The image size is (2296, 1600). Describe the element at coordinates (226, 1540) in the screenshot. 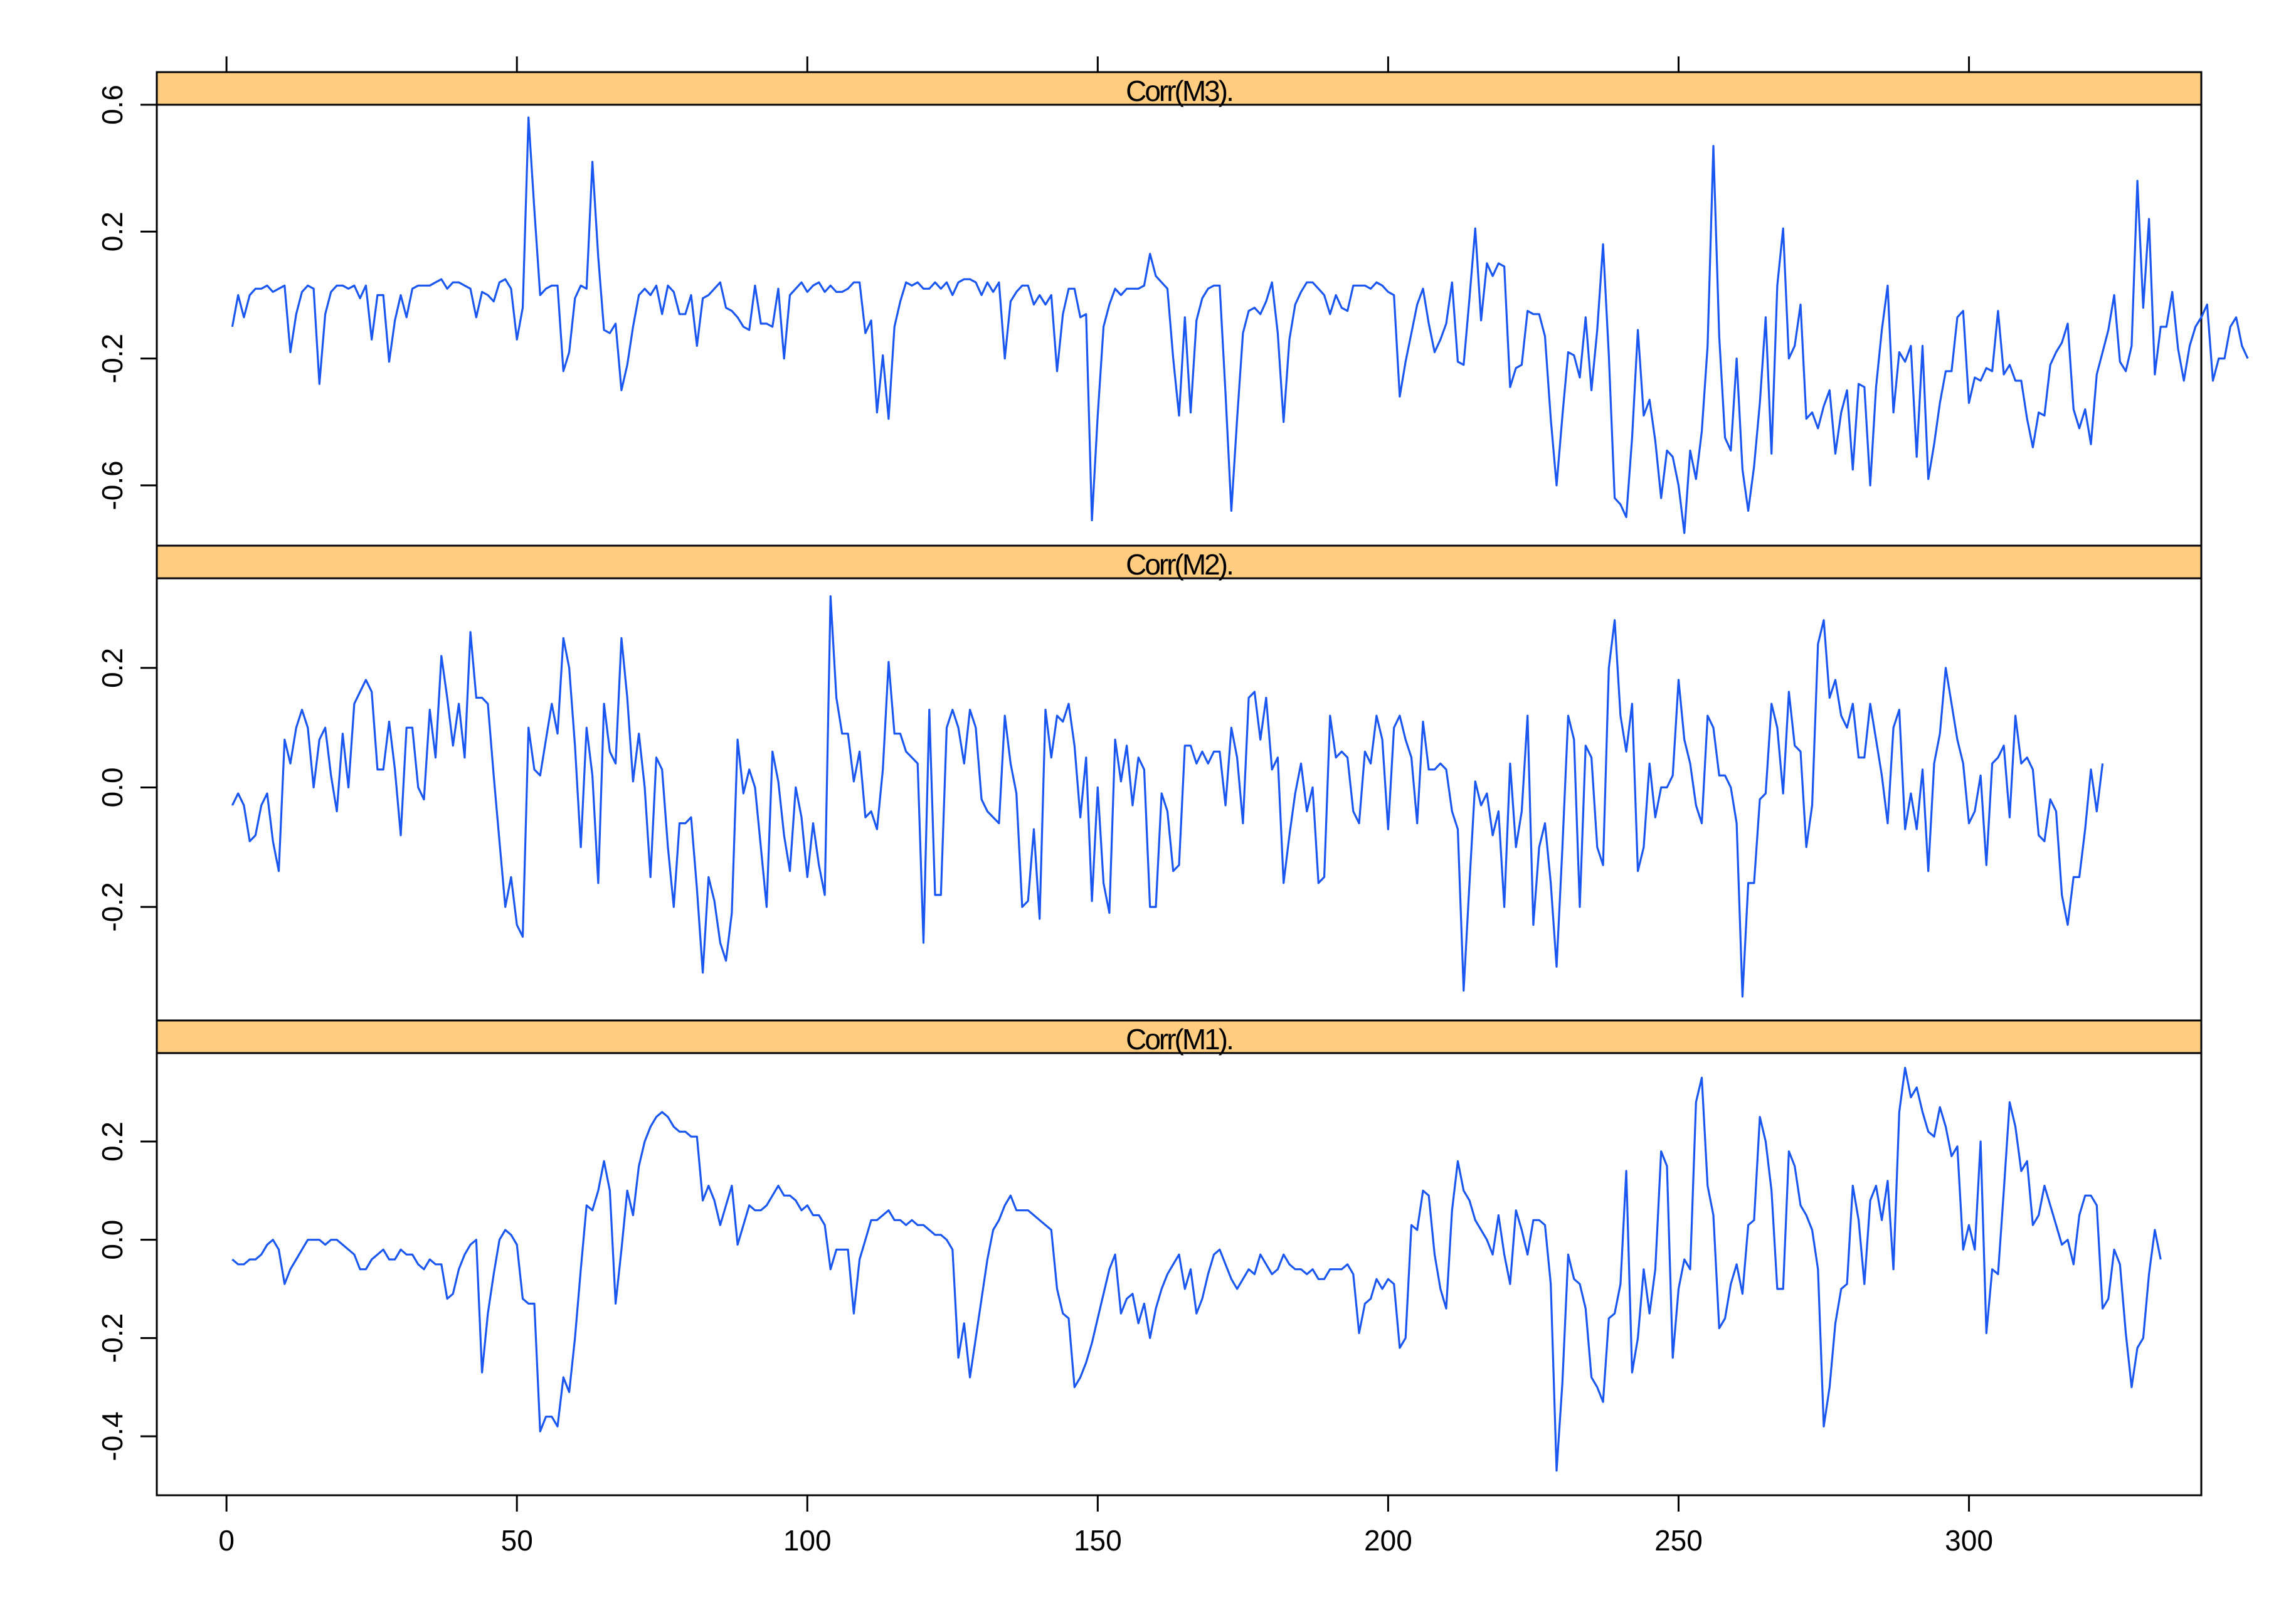

I see `x-tick-label: 0` at that location.